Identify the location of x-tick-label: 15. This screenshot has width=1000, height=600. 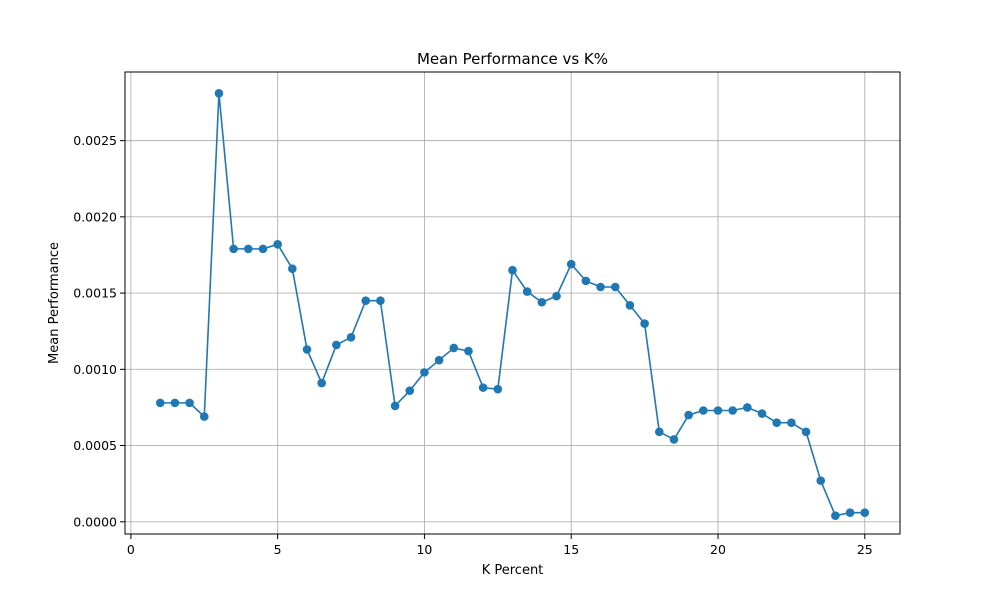
(571, 549).